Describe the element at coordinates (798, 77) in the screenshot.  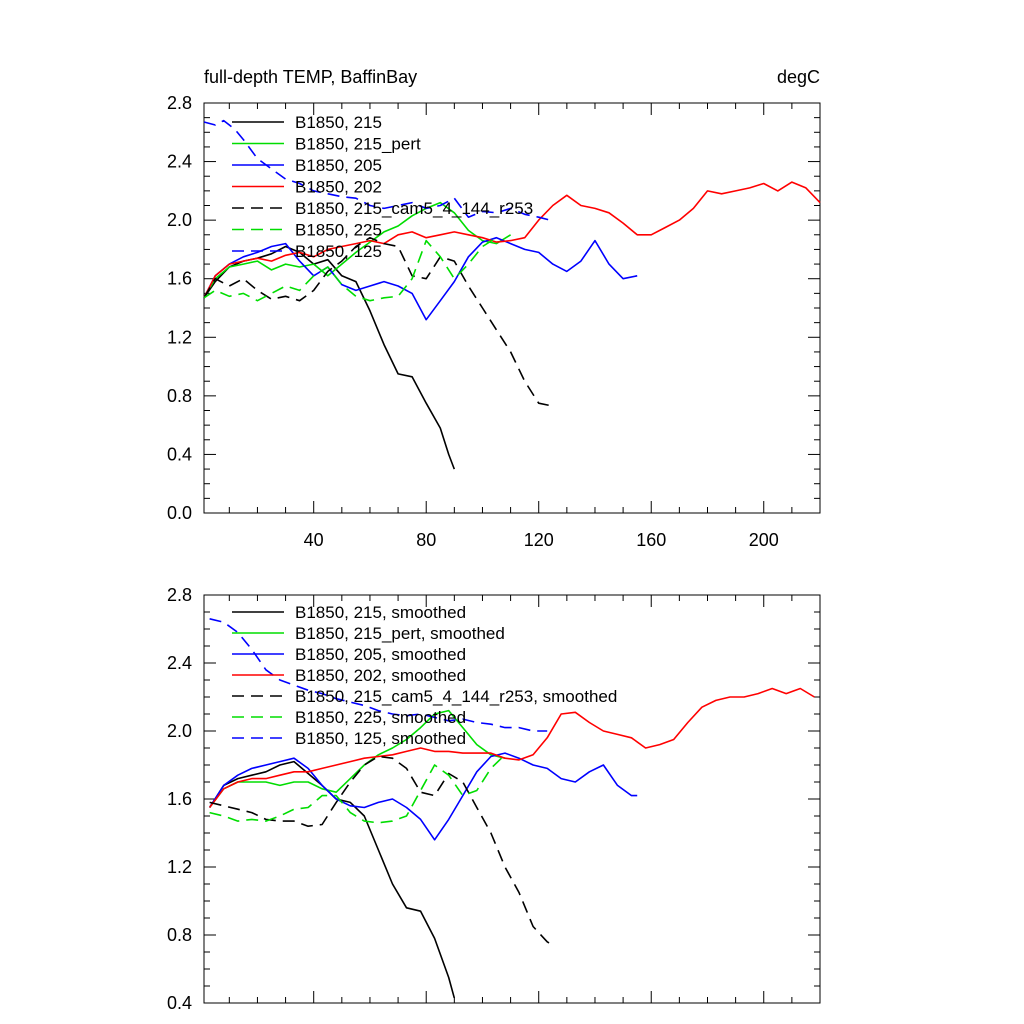
I see `units-label: degC` at that location.